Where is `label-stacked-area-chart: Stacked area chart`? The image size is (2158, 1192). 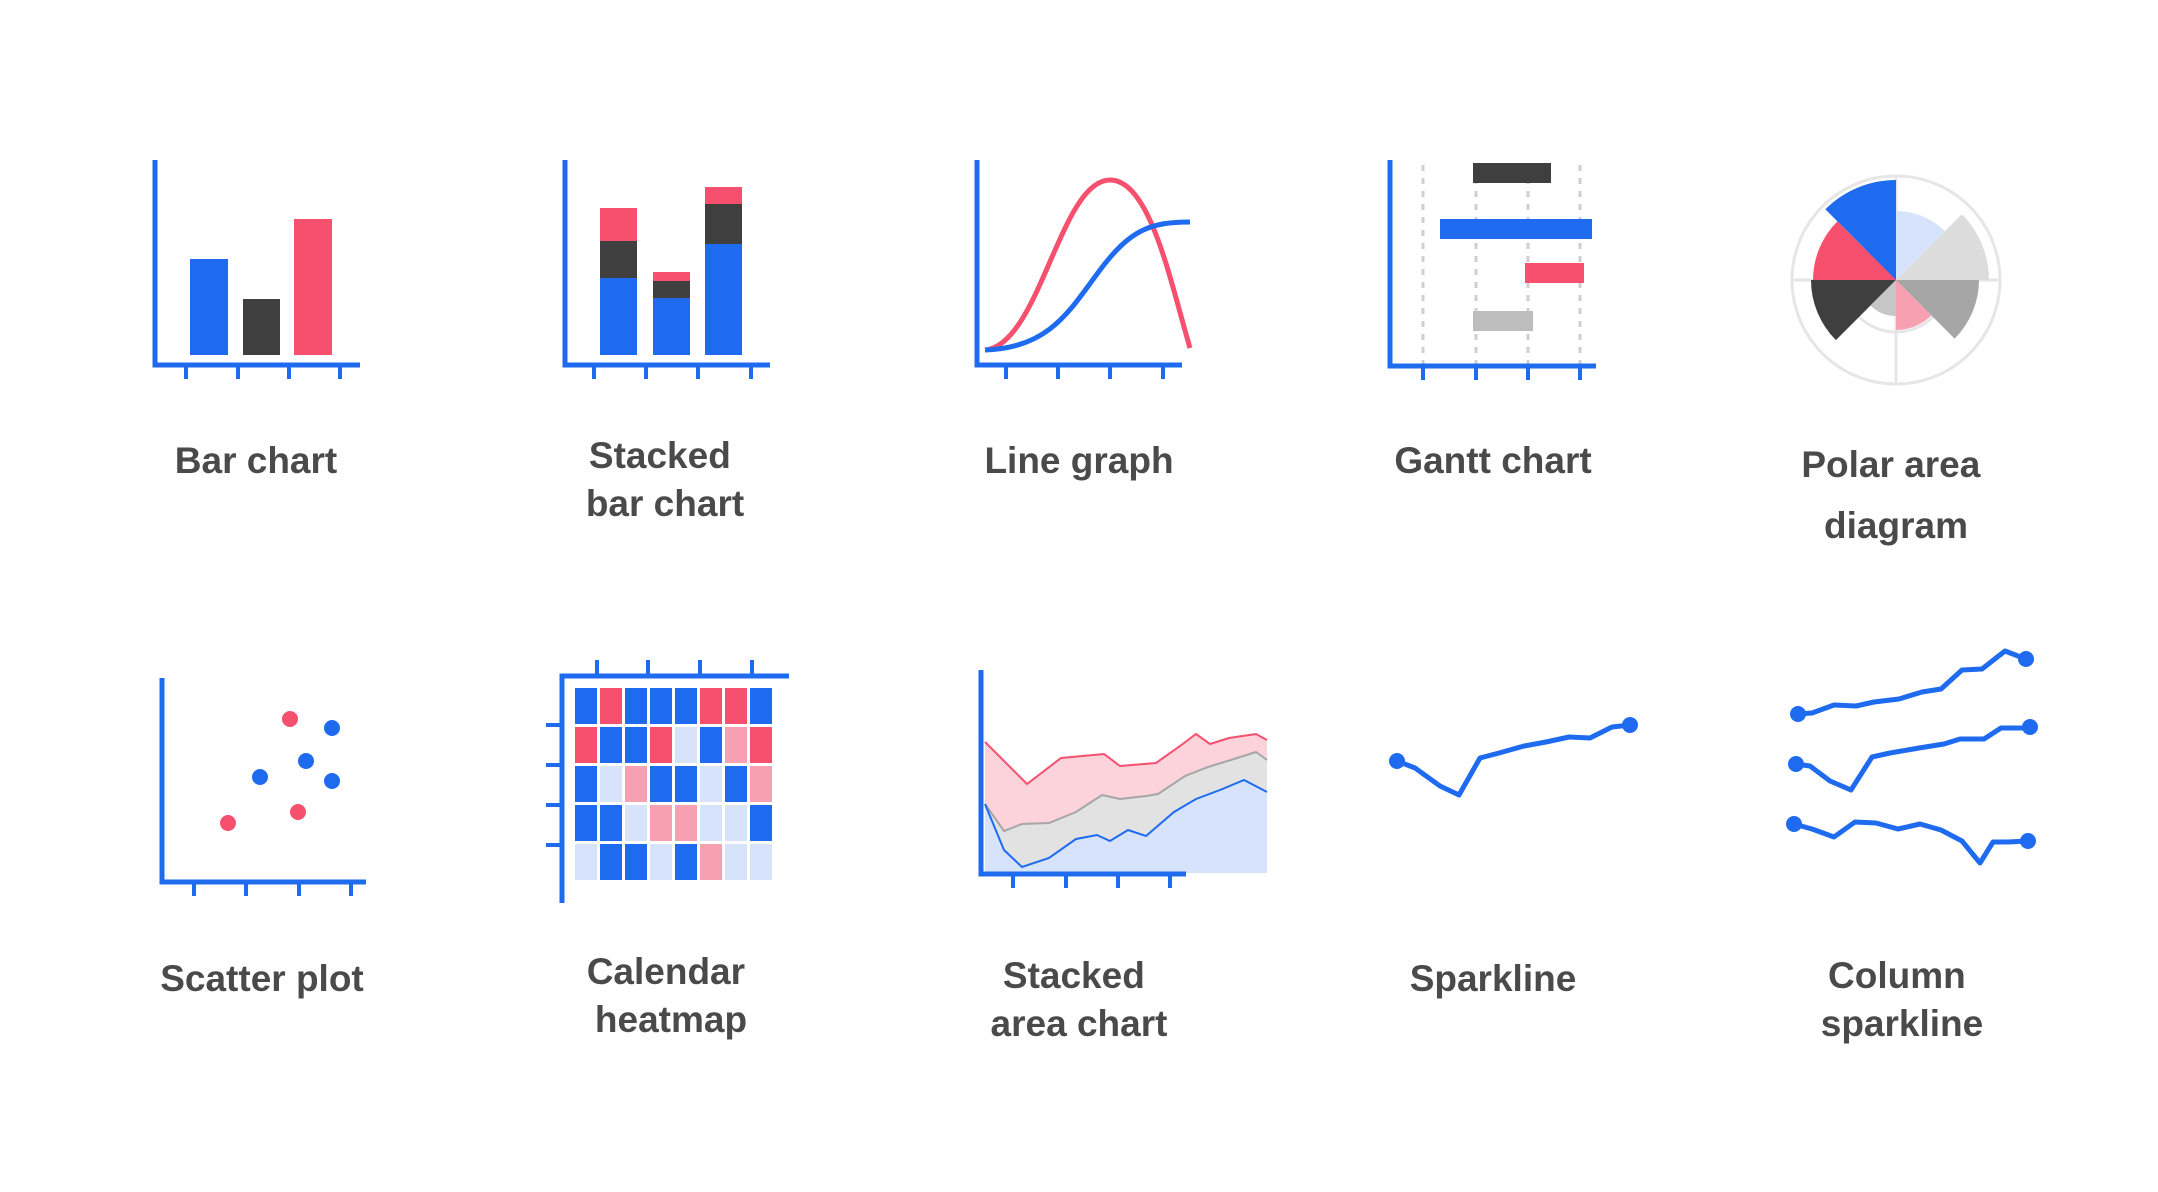 label-stacked-area-chart: Stacked area chart is located at coordinates (1079, 999).